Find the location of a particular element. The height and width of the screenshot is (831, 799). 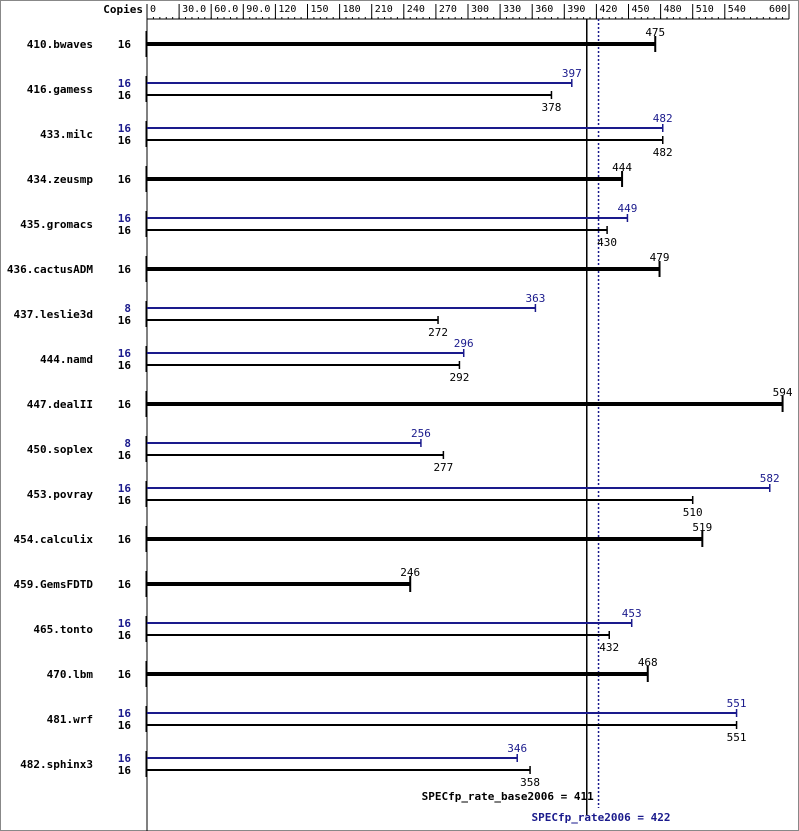

peak-value-label: 551 is located at coordinates (737, 703).